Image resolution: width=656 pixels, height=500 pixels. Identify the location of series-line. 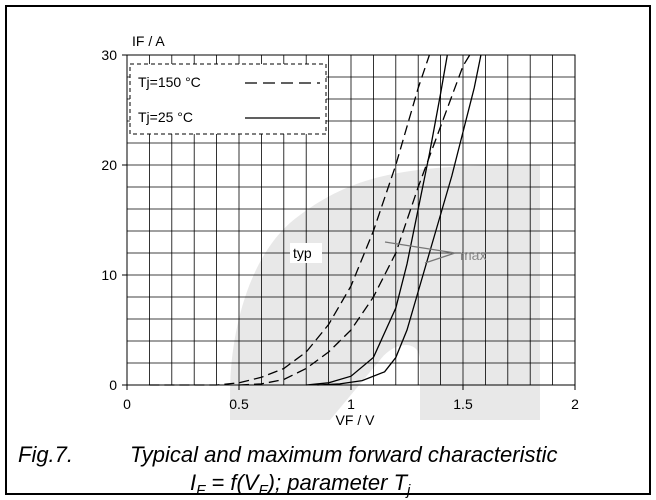
(377, 220).